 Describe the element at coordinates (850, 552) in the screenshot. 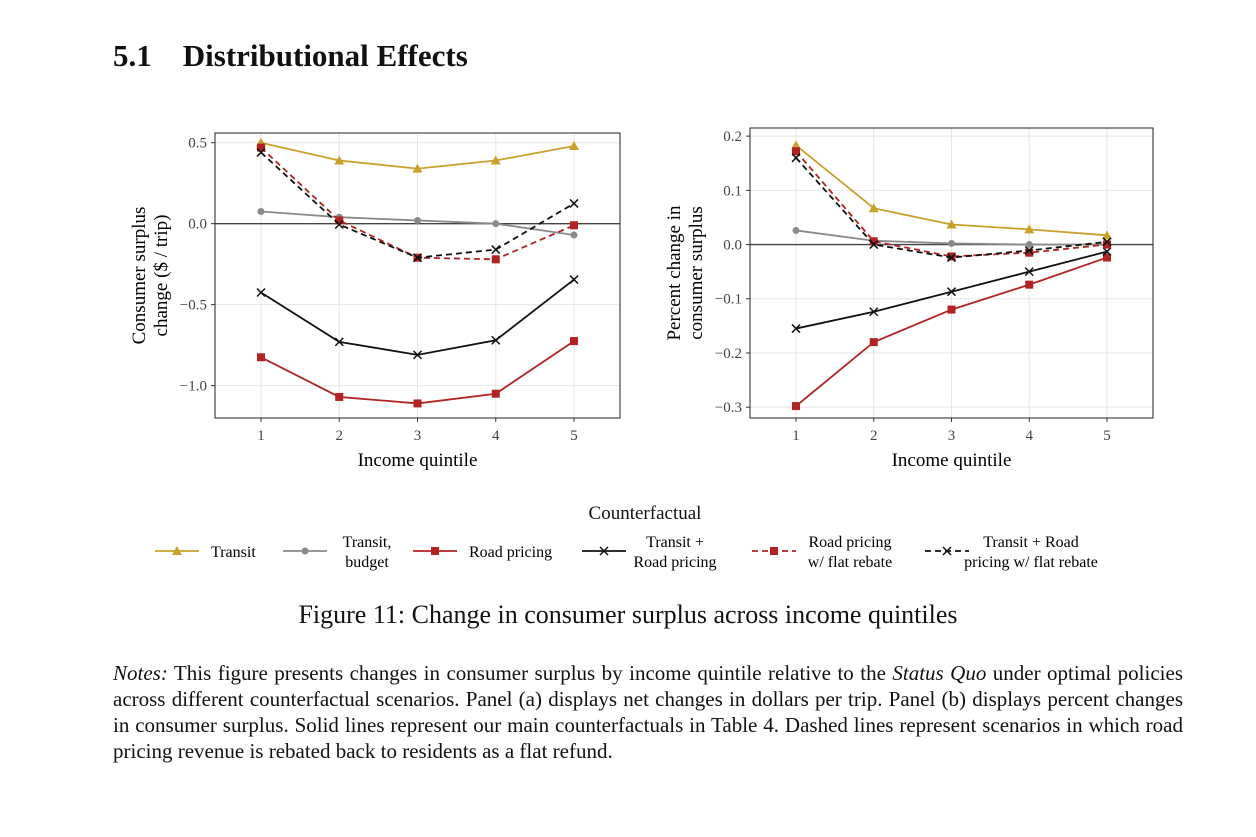

I see `legend-label: Road pricing w/ flat rebate` at that location.